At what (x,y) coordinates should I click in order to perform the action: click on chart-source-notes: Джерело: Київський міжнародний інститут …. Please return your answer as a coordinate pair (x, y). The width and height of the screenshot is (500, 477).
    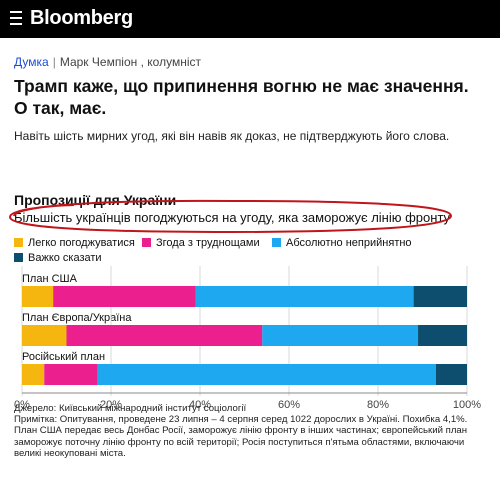
    Looking at the image, I should click on (254, 431).